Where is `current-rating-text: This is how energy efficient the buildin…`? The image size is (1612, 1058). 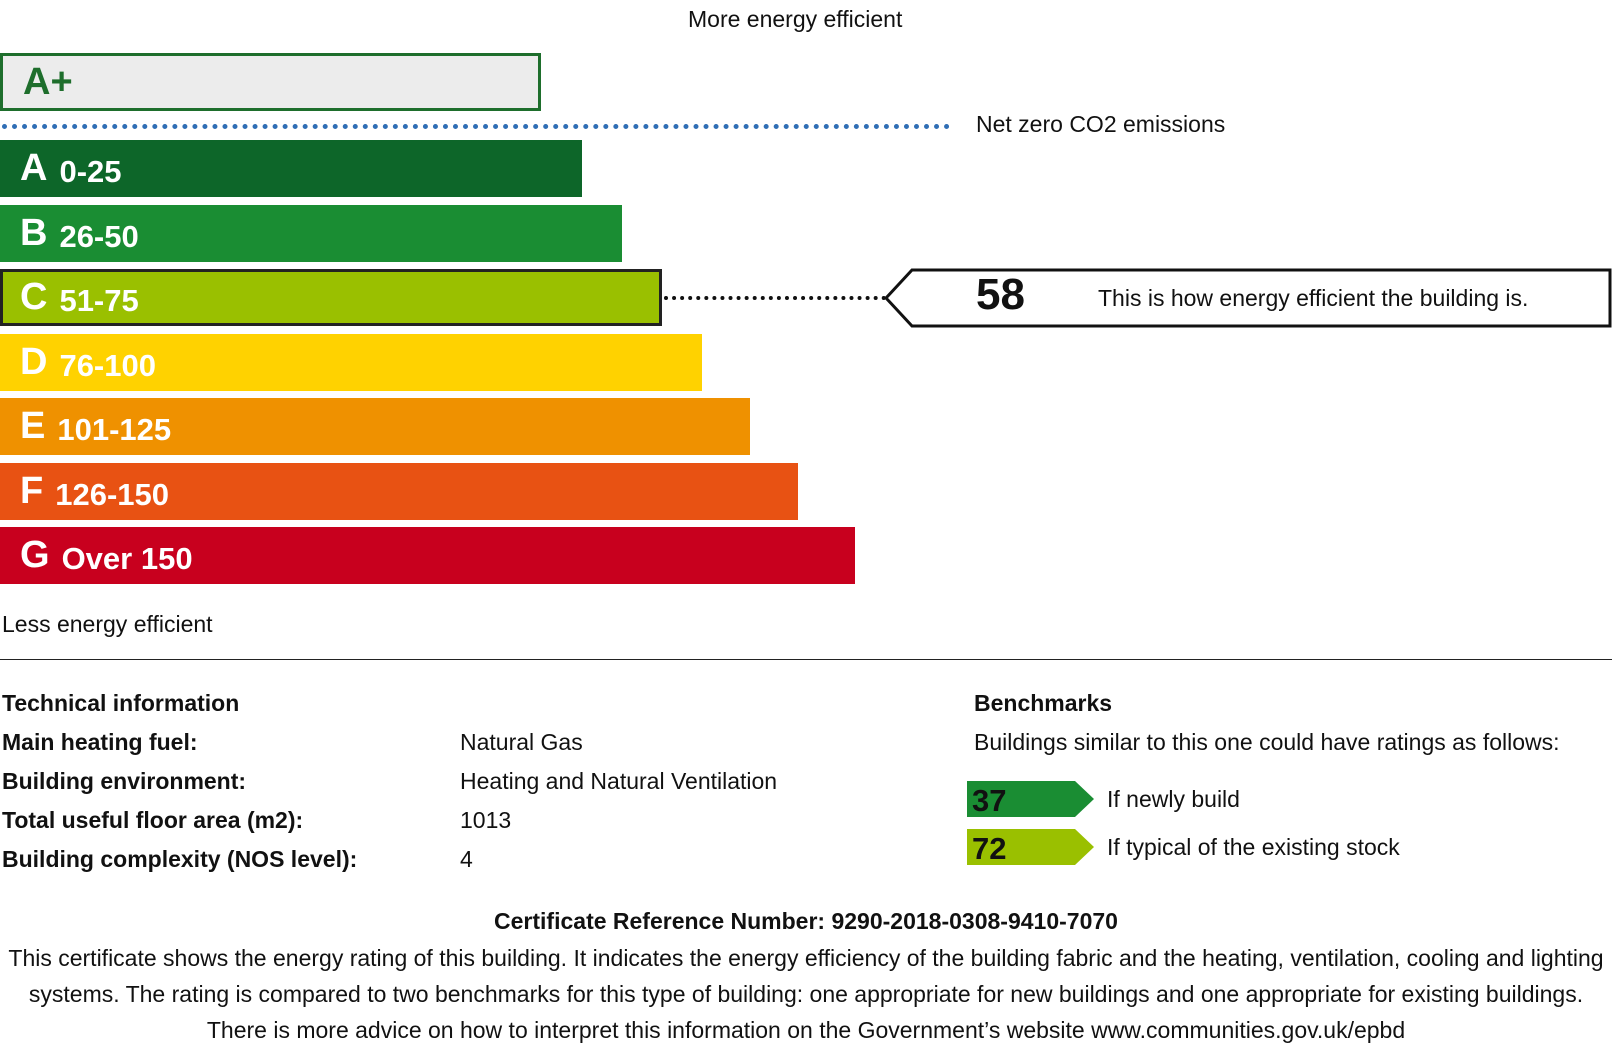 current-rating-text: This is how energy efficient the buildin… is located at coordinates (1313, 298).